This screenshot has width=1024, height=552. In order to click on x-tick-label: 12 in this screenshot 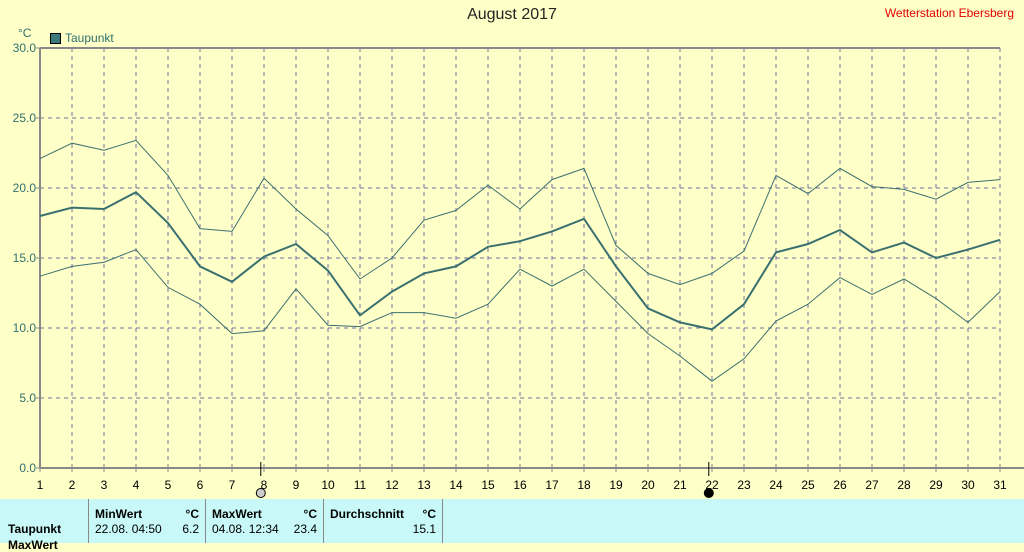, I will do `click(392, 485)`.